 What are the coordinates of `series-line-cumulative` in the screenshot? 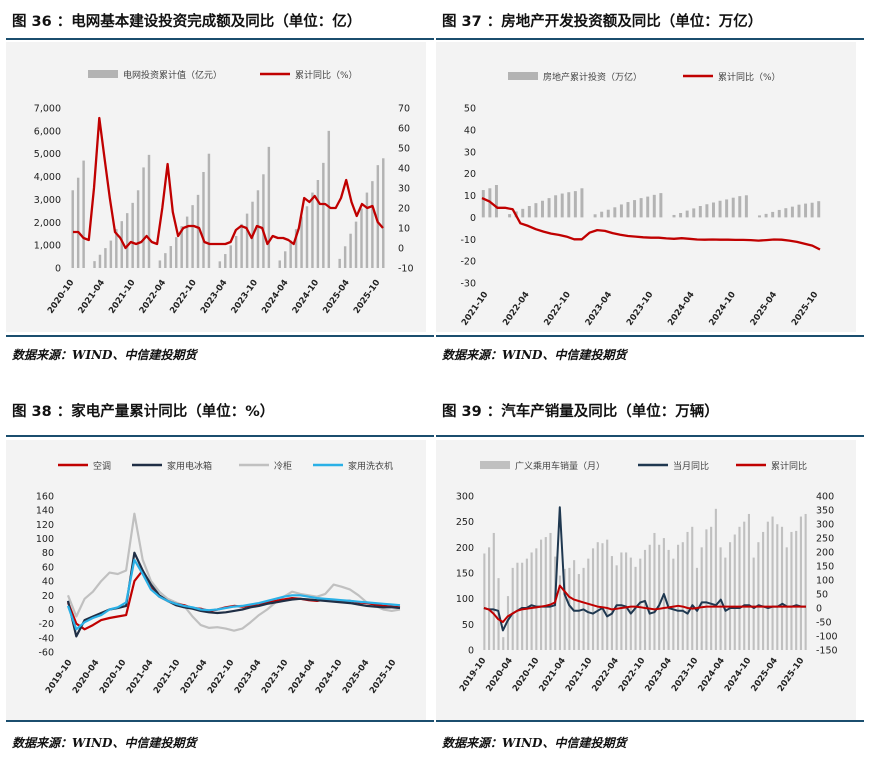 It's located at (644, 603).